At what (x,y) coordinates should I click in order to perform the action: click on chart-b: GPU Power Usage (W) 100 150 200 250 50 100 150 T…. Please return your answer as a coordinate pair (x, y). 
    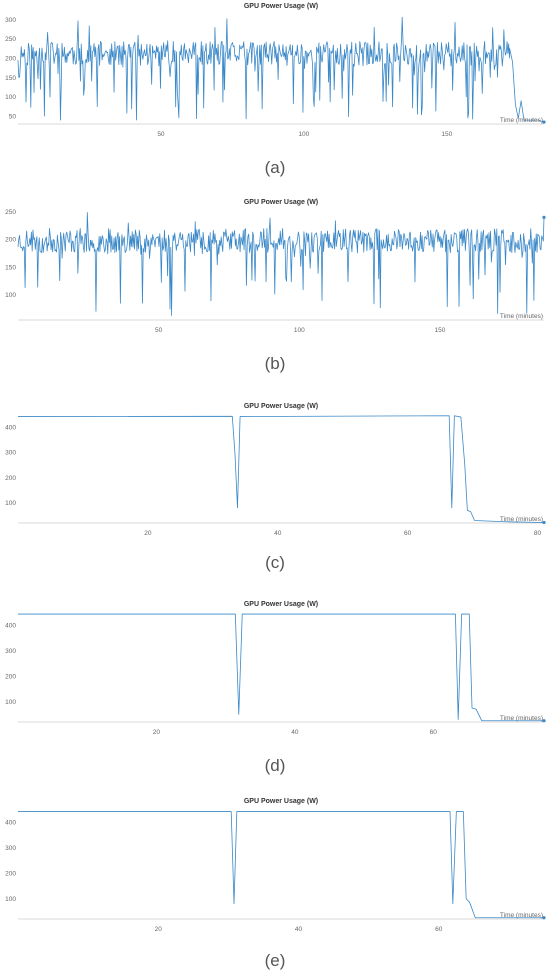
    Looking at the image, I should click on (275, 266).